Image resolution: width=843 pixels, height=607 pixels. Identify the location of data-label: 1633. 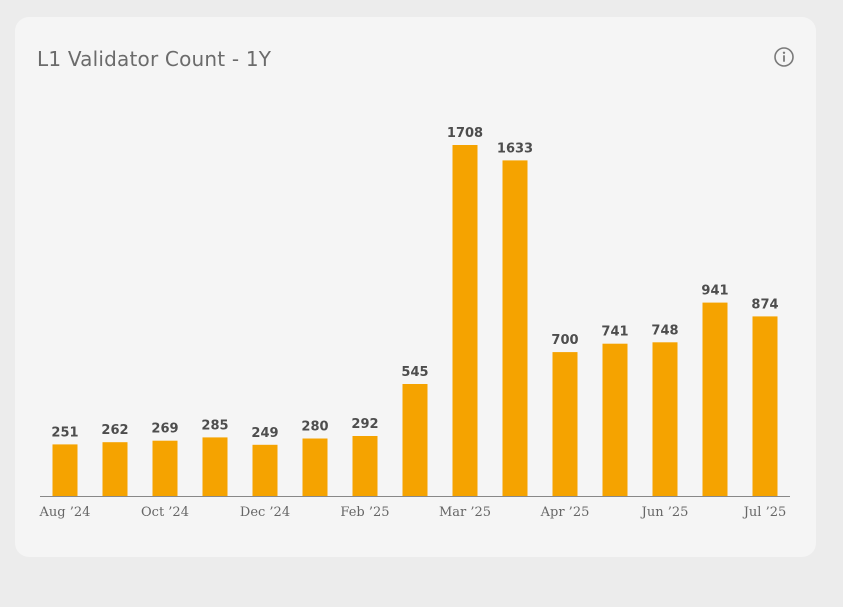
(515, 148).